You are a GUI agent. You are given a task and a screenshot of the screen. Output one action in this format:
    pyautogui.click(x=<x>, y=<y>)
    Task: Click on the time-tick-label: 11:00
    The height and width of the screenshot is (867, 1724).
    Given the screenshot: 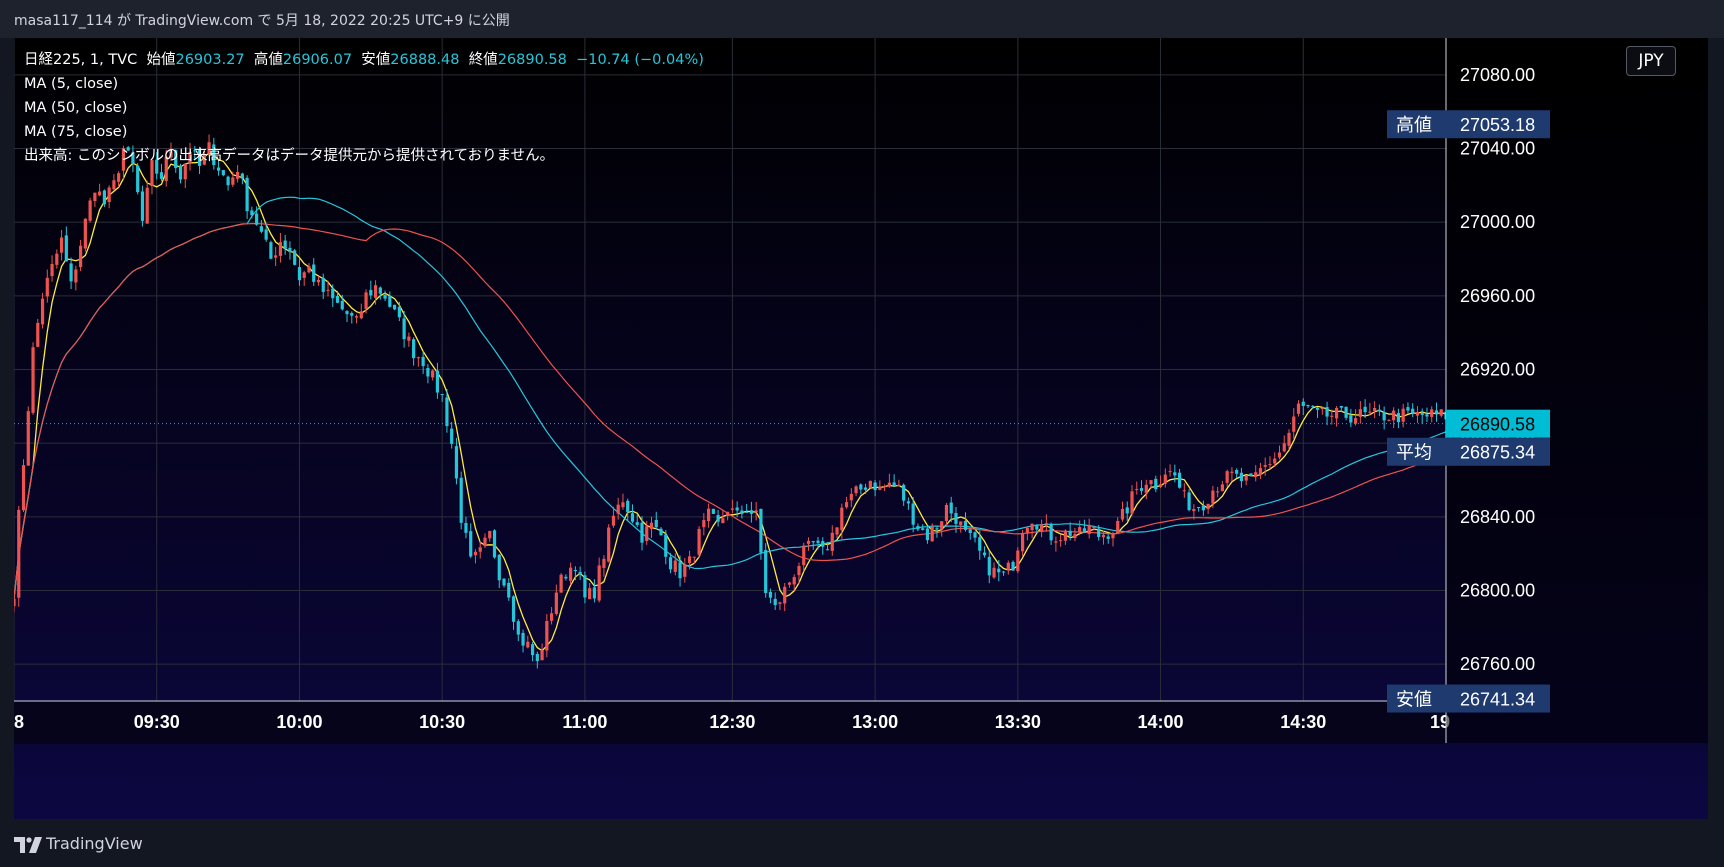 What is the action you would take?
    pyautogui.click(x=584, y=722)
    